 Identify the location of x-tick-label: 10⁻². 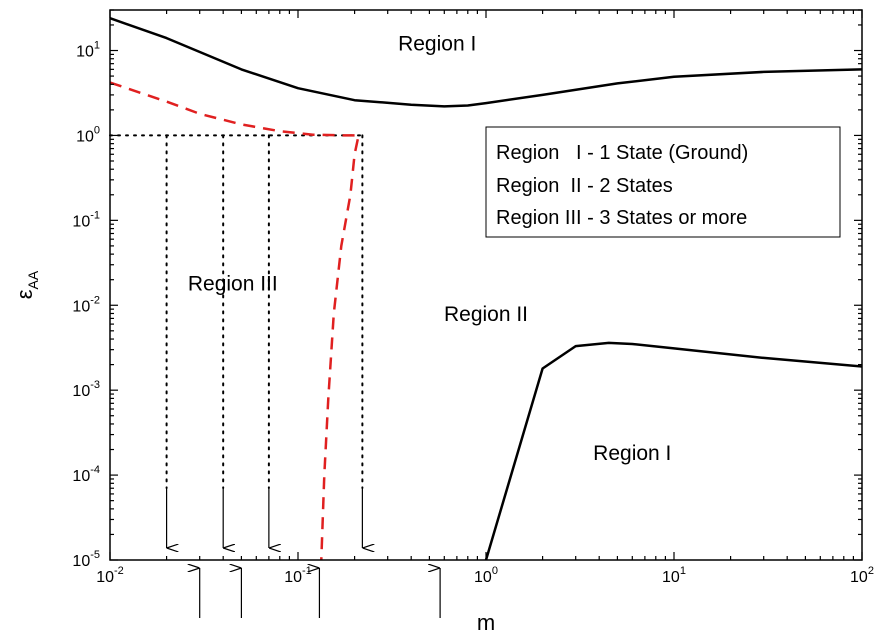
(110, 575).